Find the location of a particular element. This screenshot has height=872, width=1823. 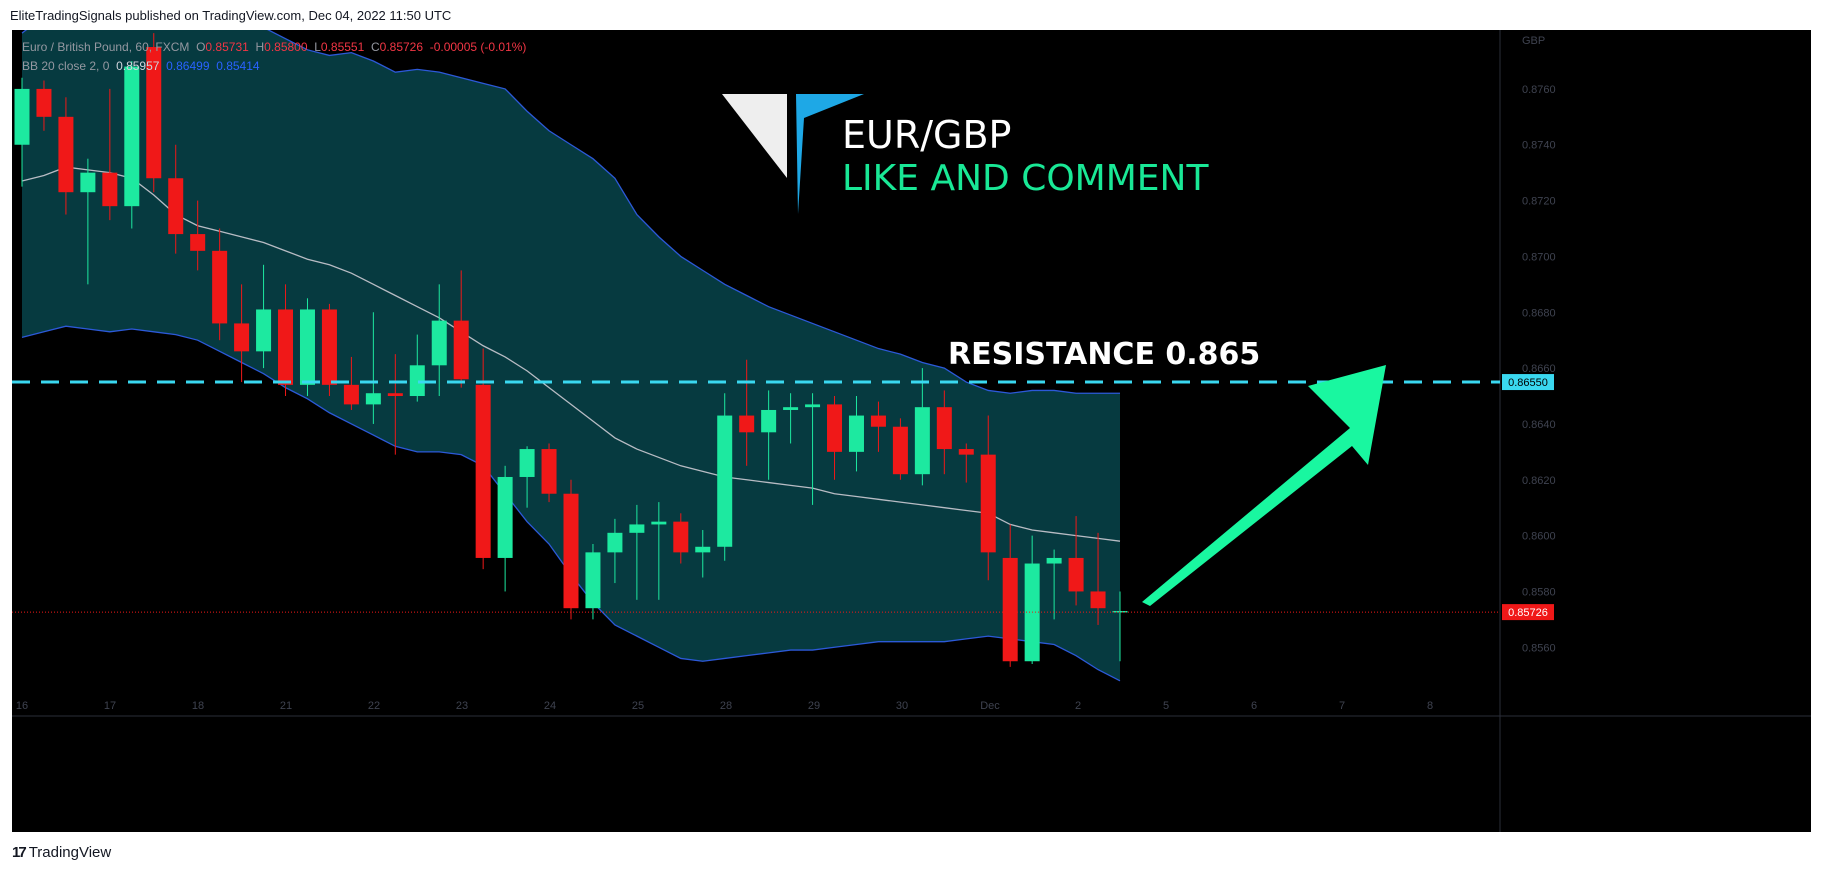

bb-lower-value: 0.85414 is located at coordinates (238, 66).